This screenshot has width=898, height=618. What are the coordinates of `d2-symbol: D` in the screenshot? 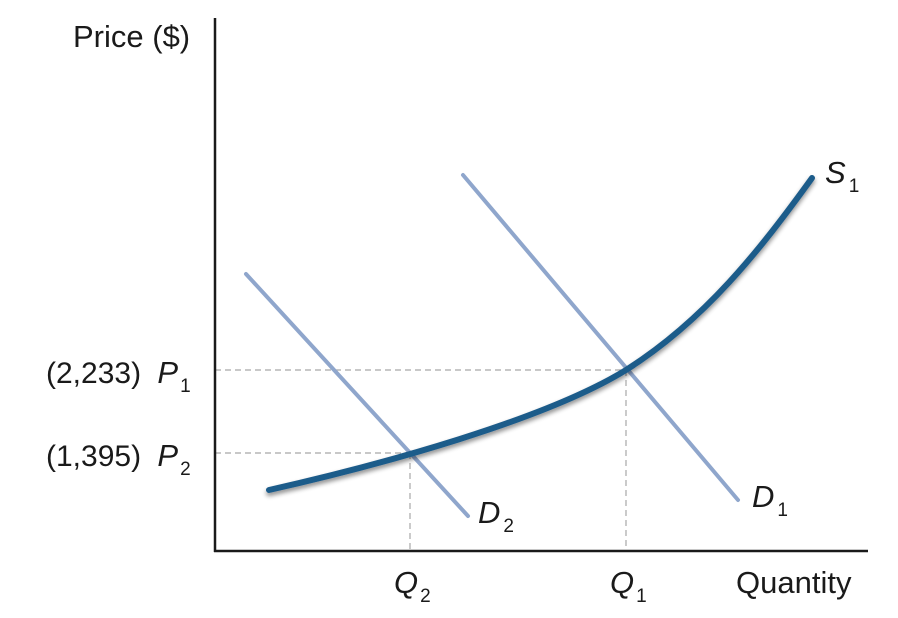 It's located at (489, 512).